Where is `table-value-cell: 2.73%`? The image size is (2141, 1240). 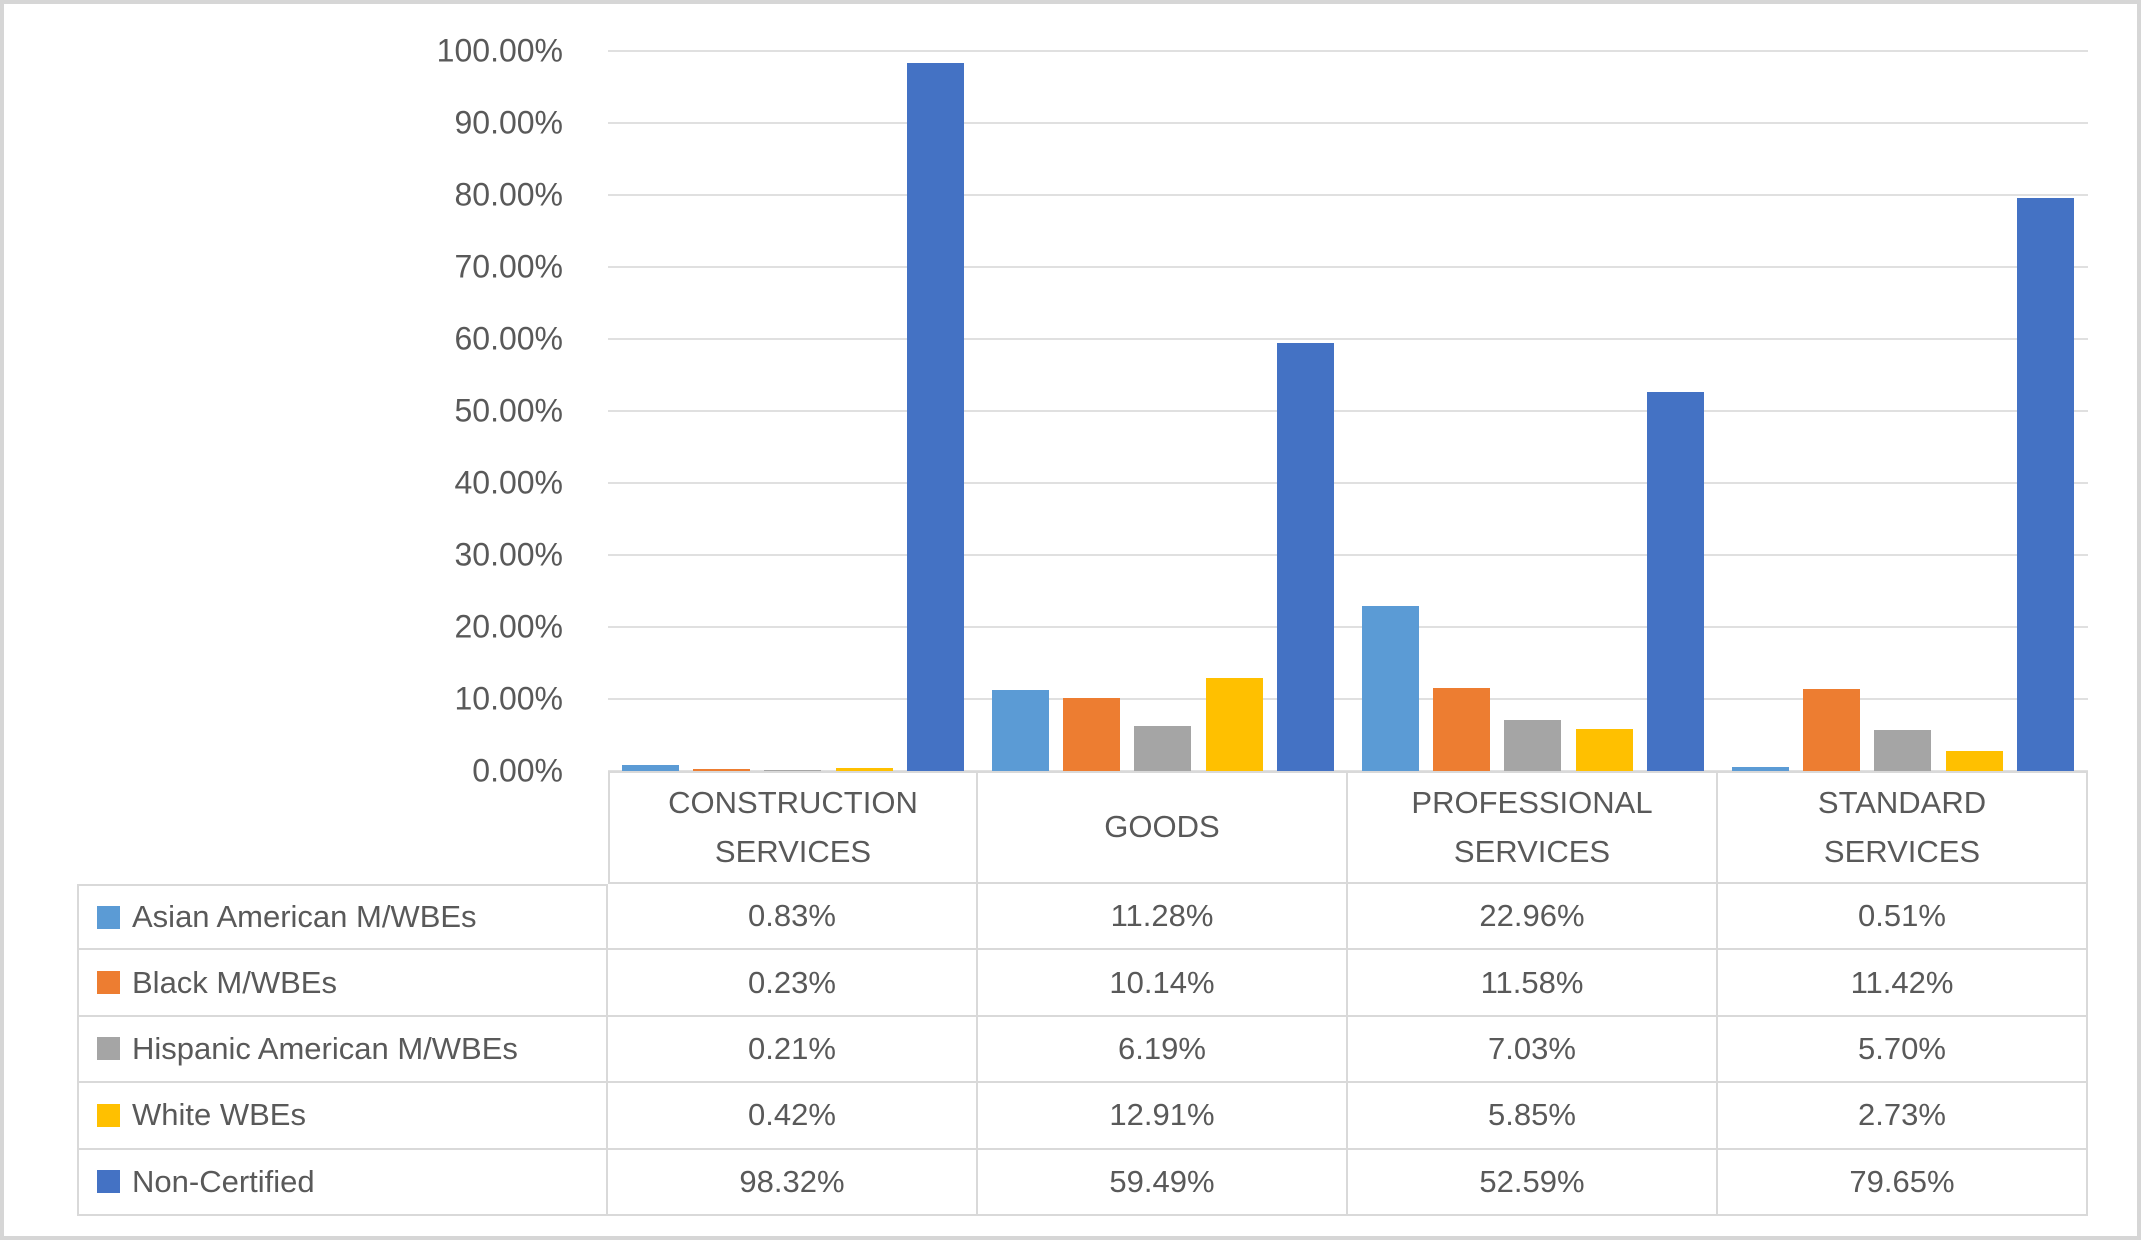 table-value-cell: 2.73% is located at coordinates (1903, 1116).